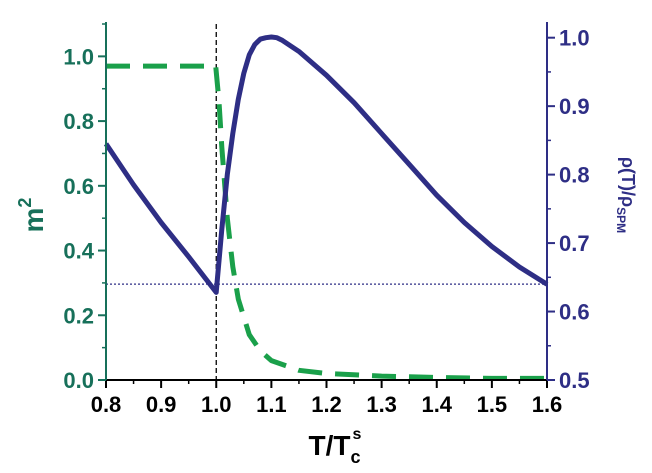 Image resolution: width=652 pixels, height=473 pixels. What do you see at coordinates (335, 446) in the screenshot?
I see `x-axis-title: T/Tcs` at bounding box center [335, 446].